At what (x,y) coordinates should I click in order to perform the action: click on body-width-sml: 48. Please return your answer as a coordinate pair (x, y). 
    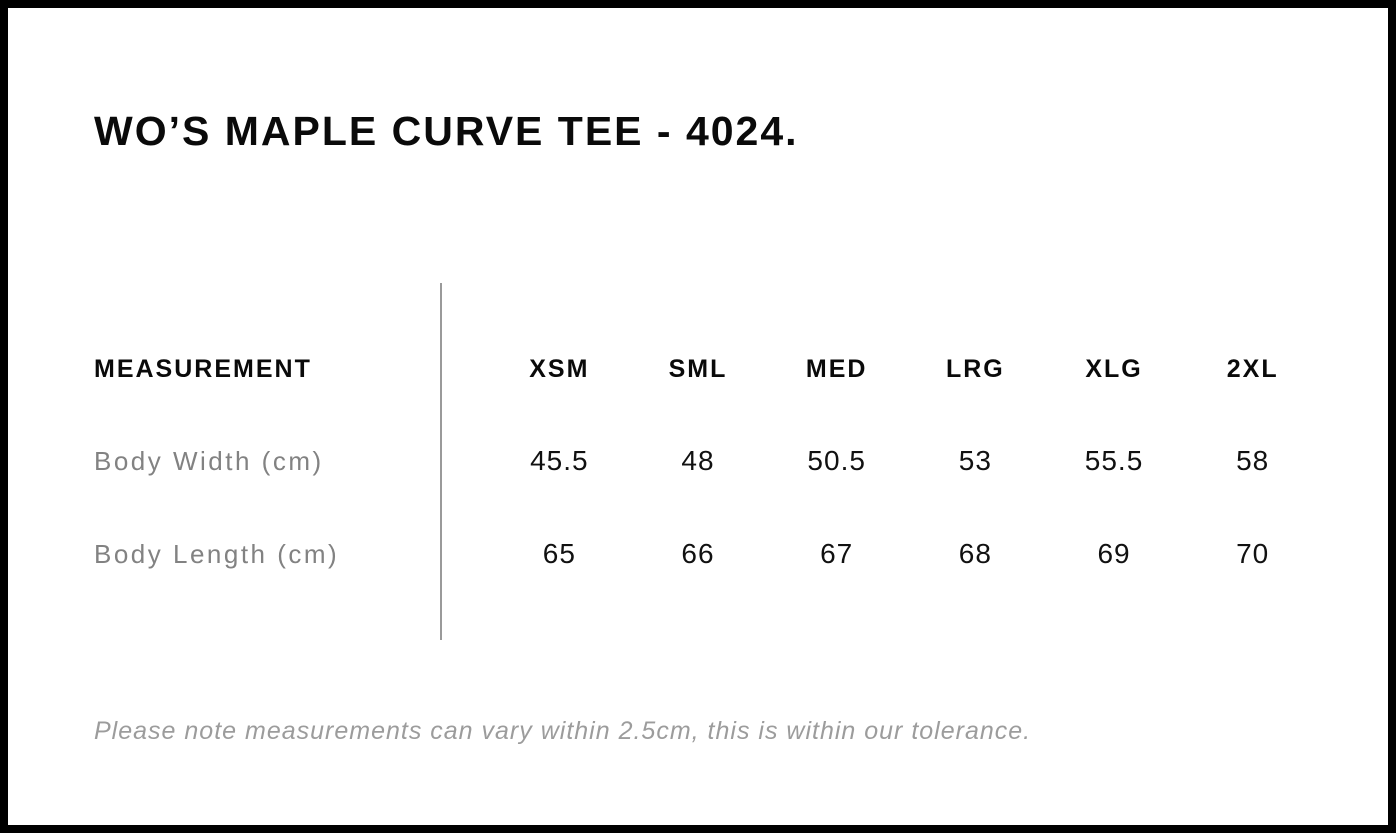
    Looking at the image, I should click on (698, 460).